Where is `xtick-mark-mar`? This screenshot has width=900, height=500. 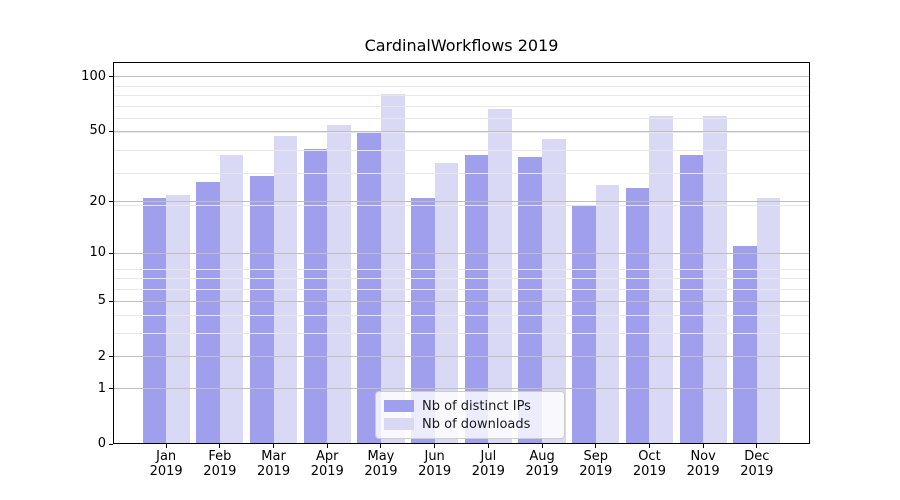
xtick-mark-mar is located at coordinates (274, 446).